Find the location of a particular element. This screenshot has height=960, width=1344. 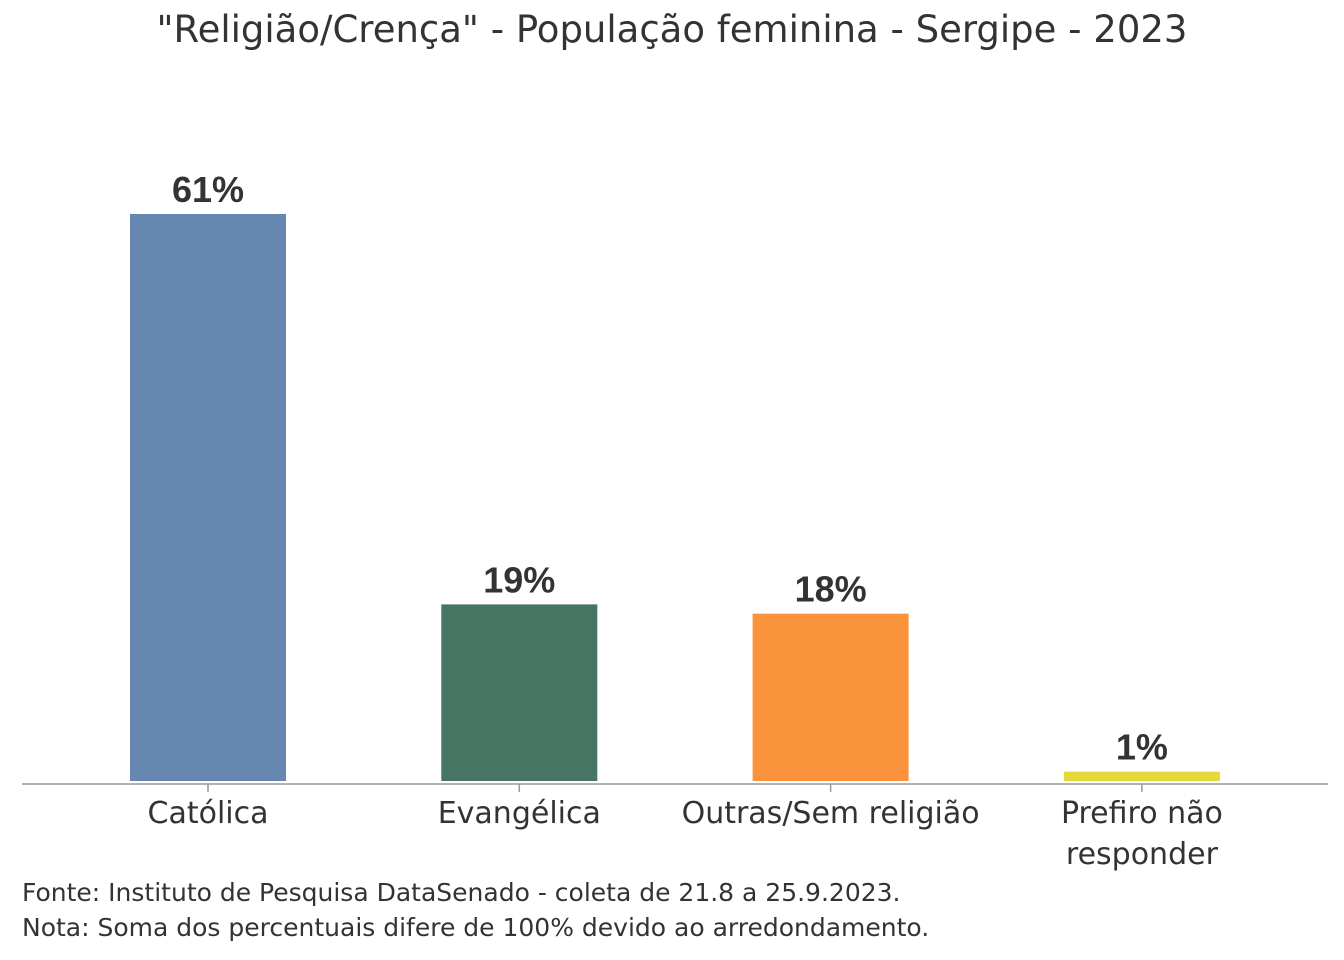

x-tick-label: Católica is located at coordinates (208, 813).